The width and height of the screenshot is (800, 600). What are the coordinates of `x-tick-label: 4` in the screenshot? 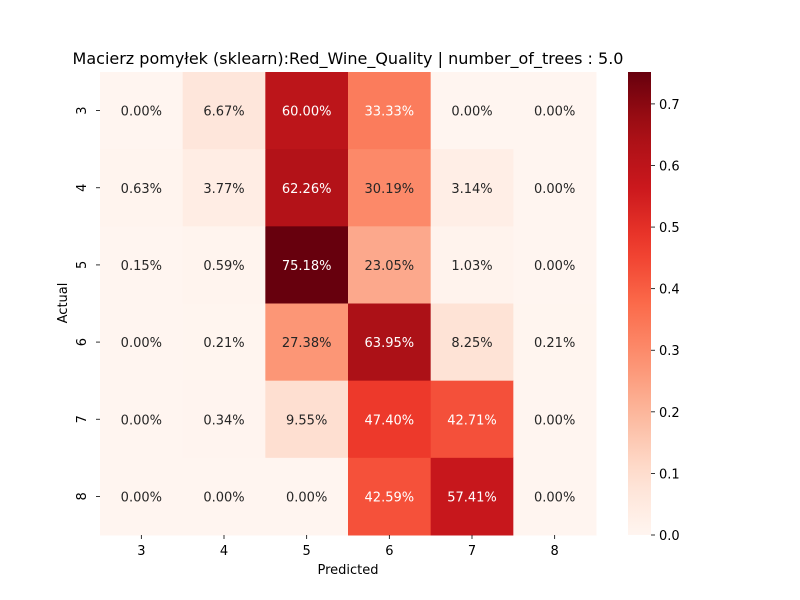 It's located at (224, 551).